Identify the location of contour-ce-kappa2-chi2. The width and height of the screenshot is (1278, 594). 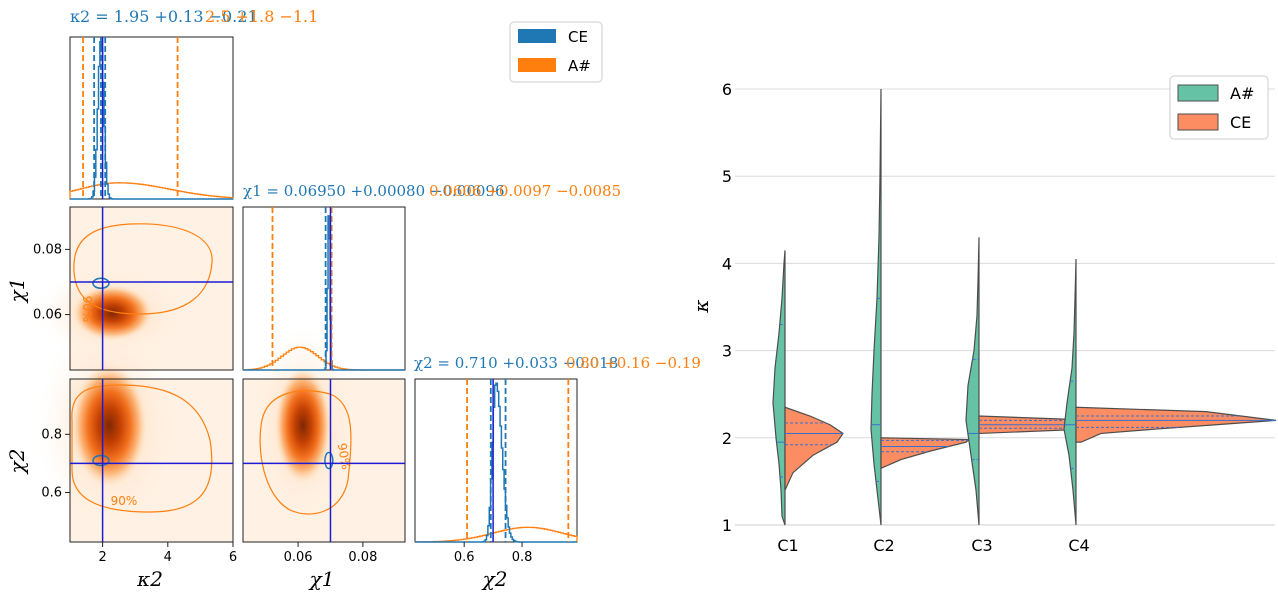
(101, 460).